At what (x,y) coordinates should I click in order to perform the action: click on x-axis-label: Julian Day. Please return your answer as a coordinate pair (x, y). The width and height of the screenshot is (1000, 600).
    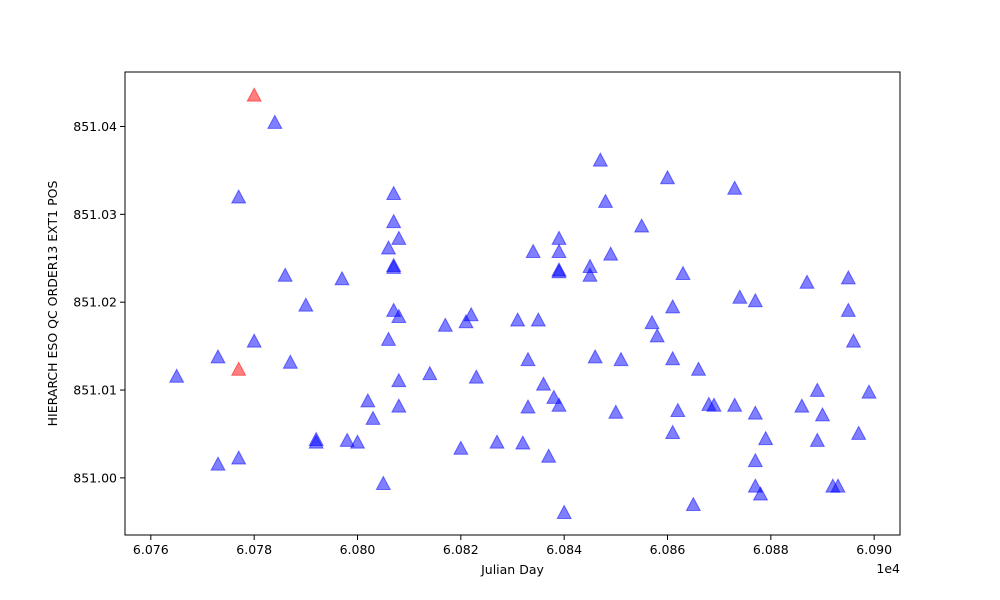
    Looking at the image, I should click on (512, 569).